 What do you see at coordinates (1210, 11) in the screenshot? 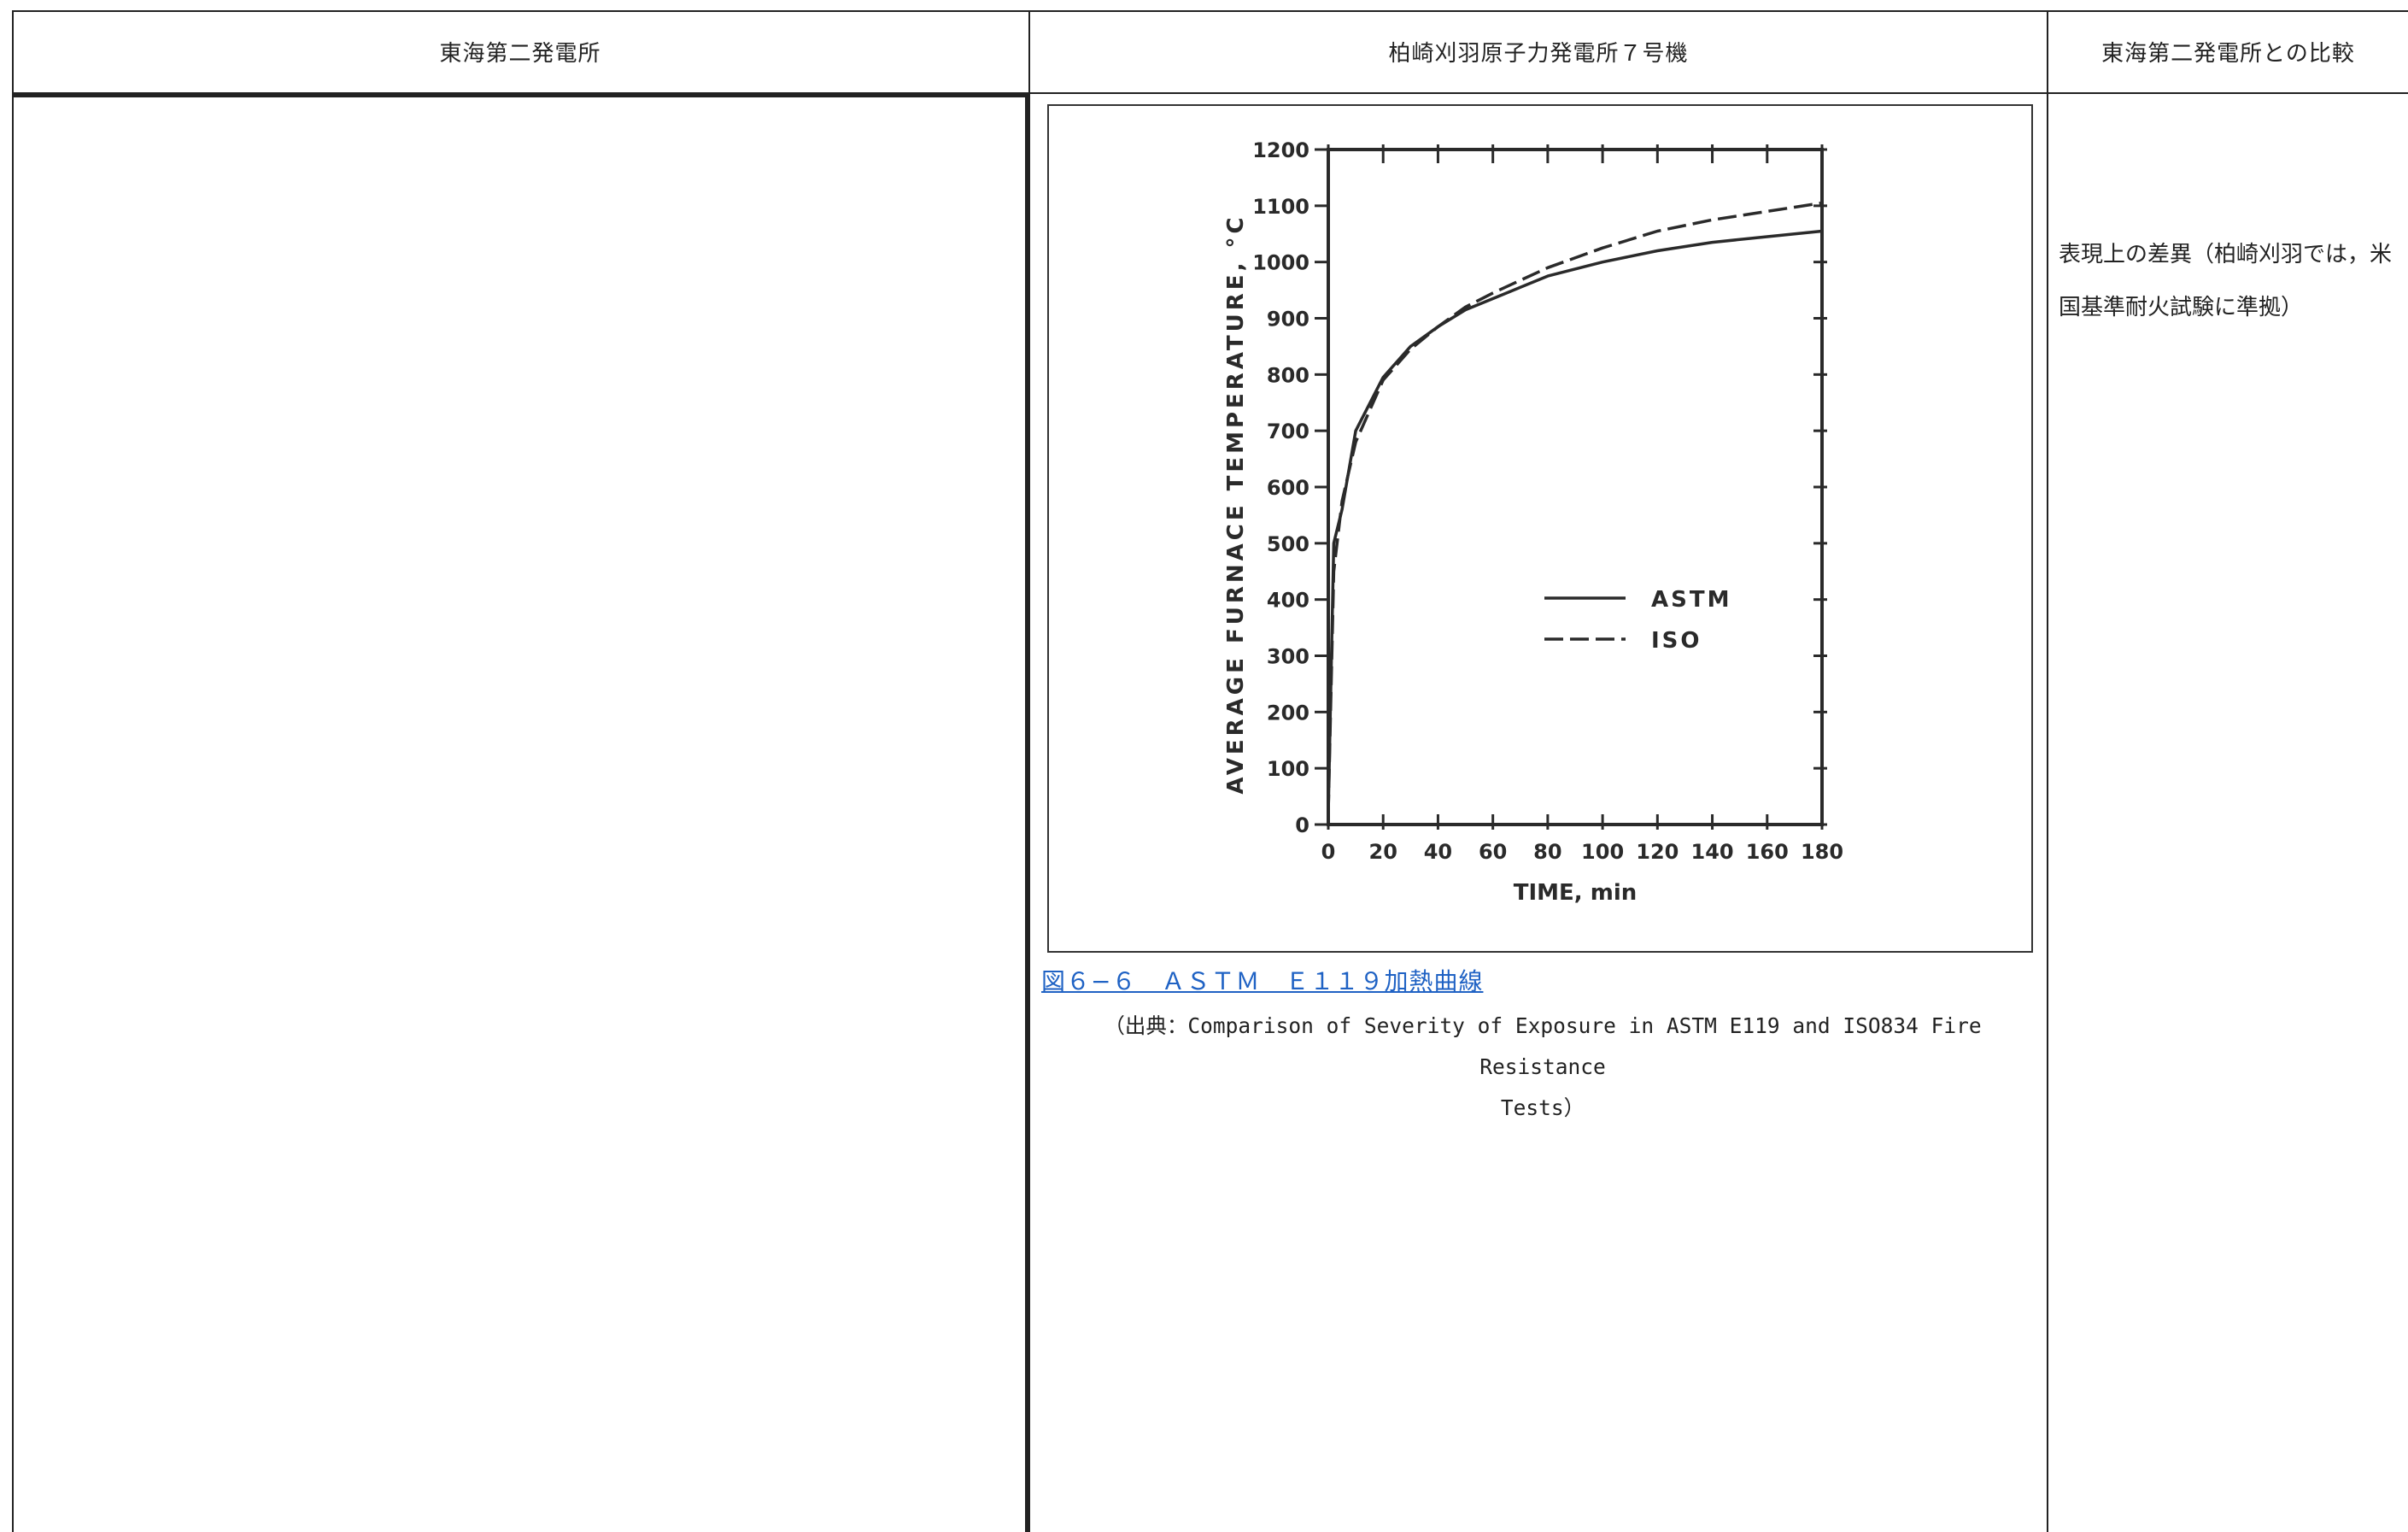
I see `table-top-border` at bounding box center [1210, 11].